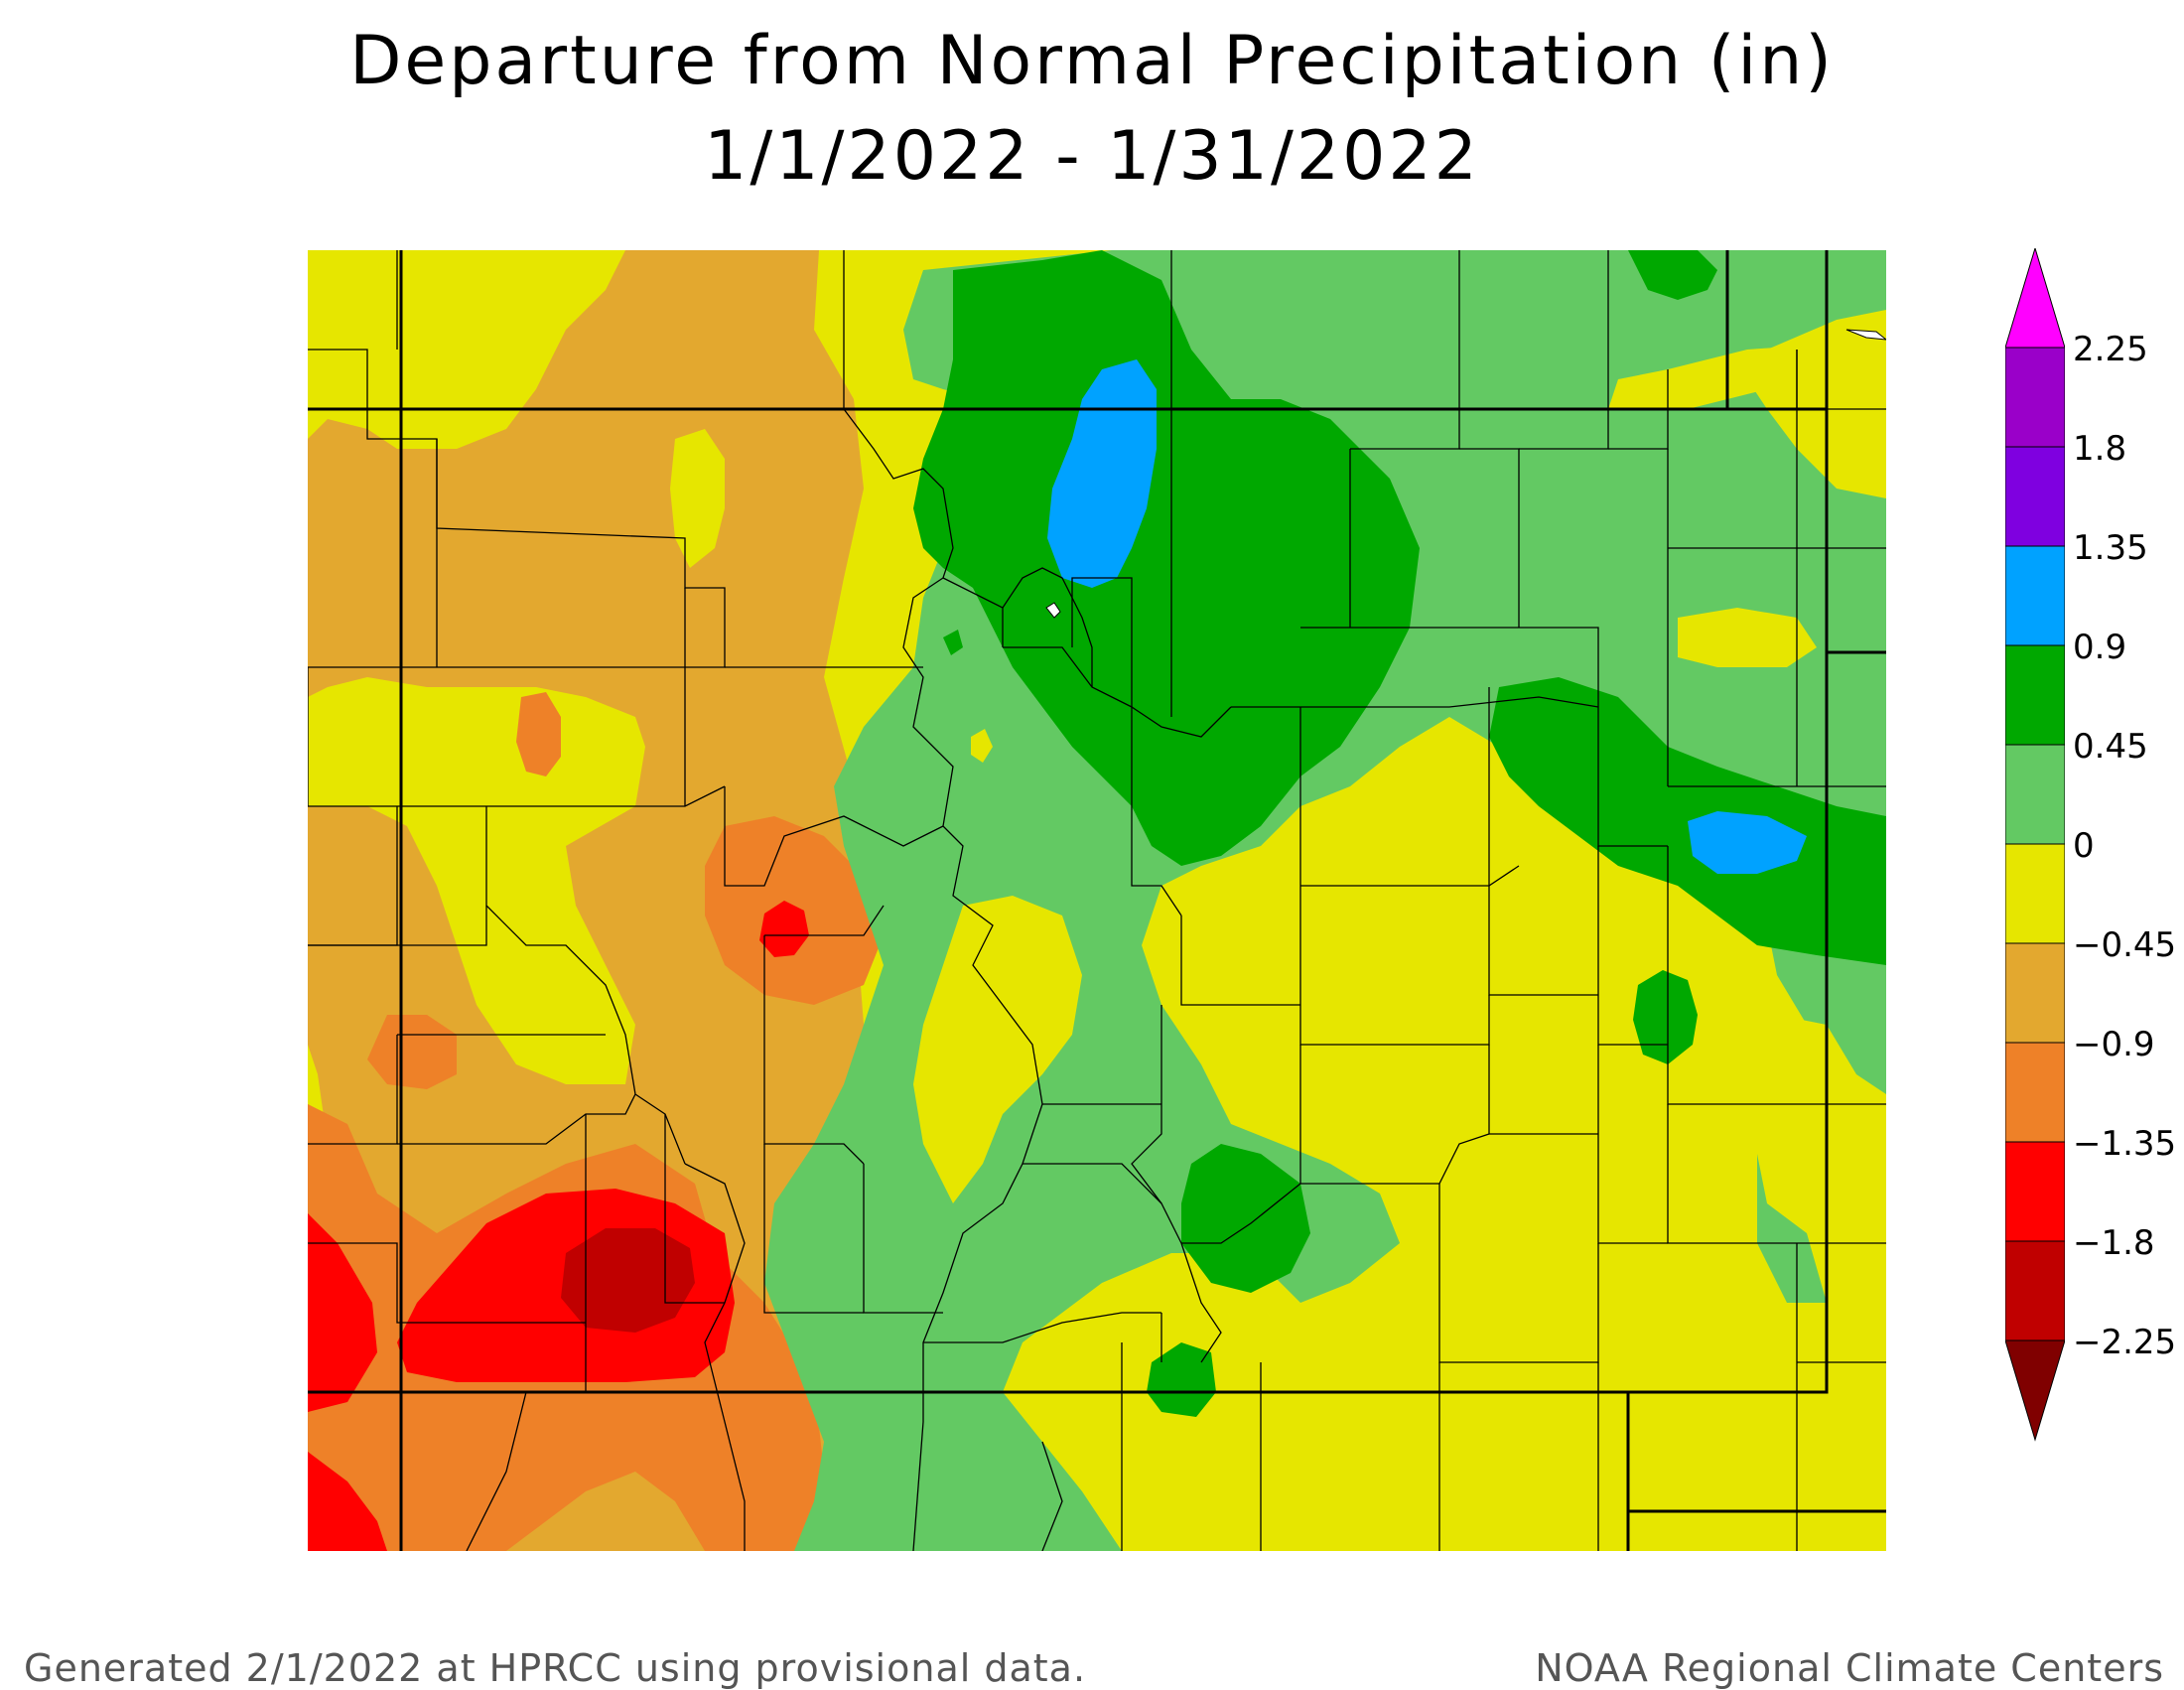 The width and height of the screenshot is (2184, 1690). I want to click on region-0-45-to-0-9-se-small, so click(1665, 1017).